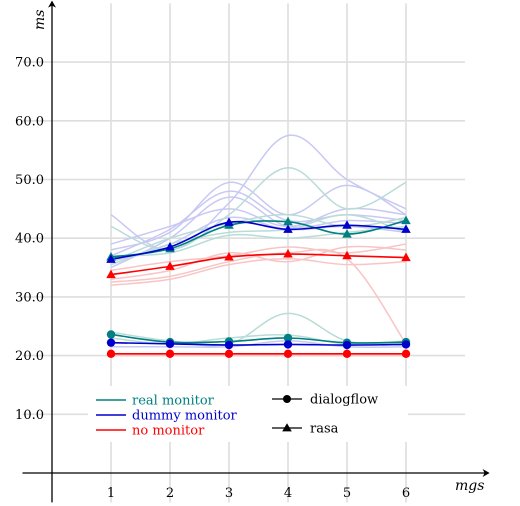 This screenshot has width=520, height=506. I want to click on x-tick-label-5: 5, so click(347, 493).